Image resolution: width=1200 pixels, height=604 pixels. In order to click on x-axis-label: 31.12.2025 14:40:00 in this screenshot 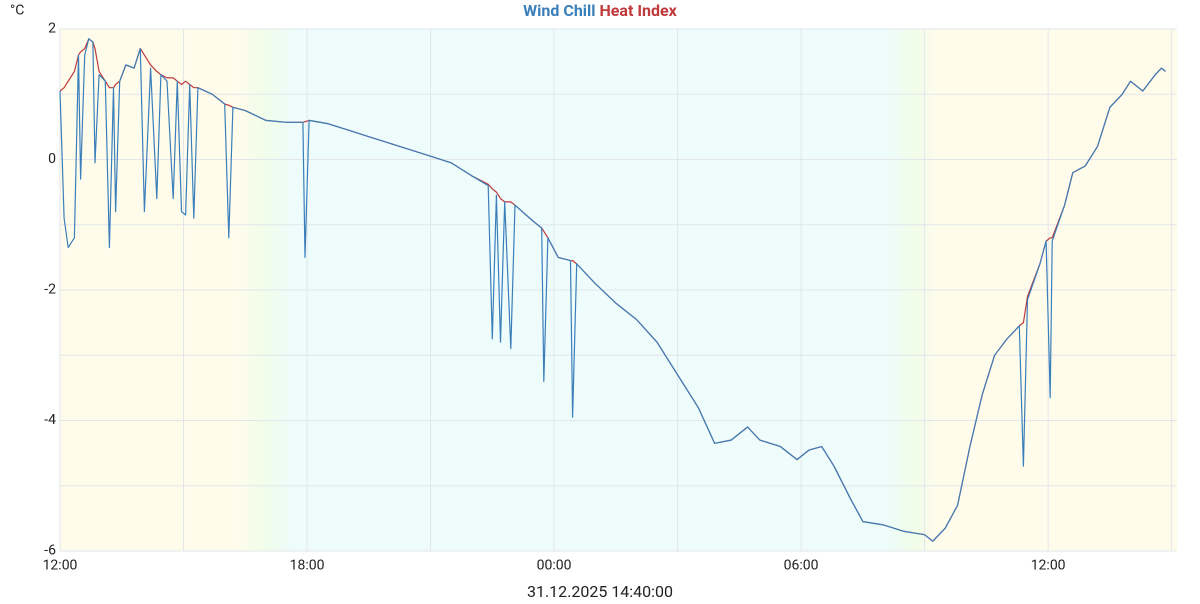, I will do `click(600, 591)`.